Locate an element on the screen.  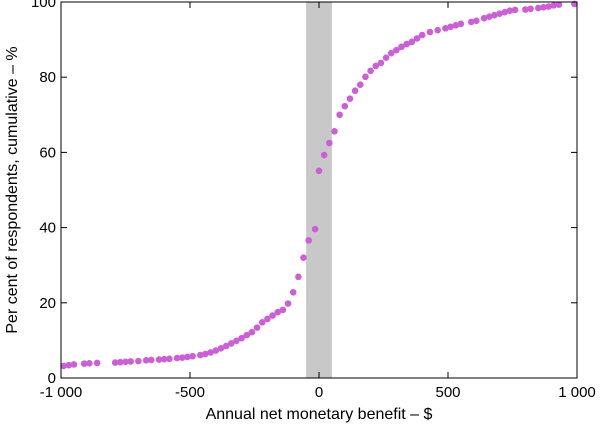
x-tick-label: 500 is located at coordinates (447, 392).